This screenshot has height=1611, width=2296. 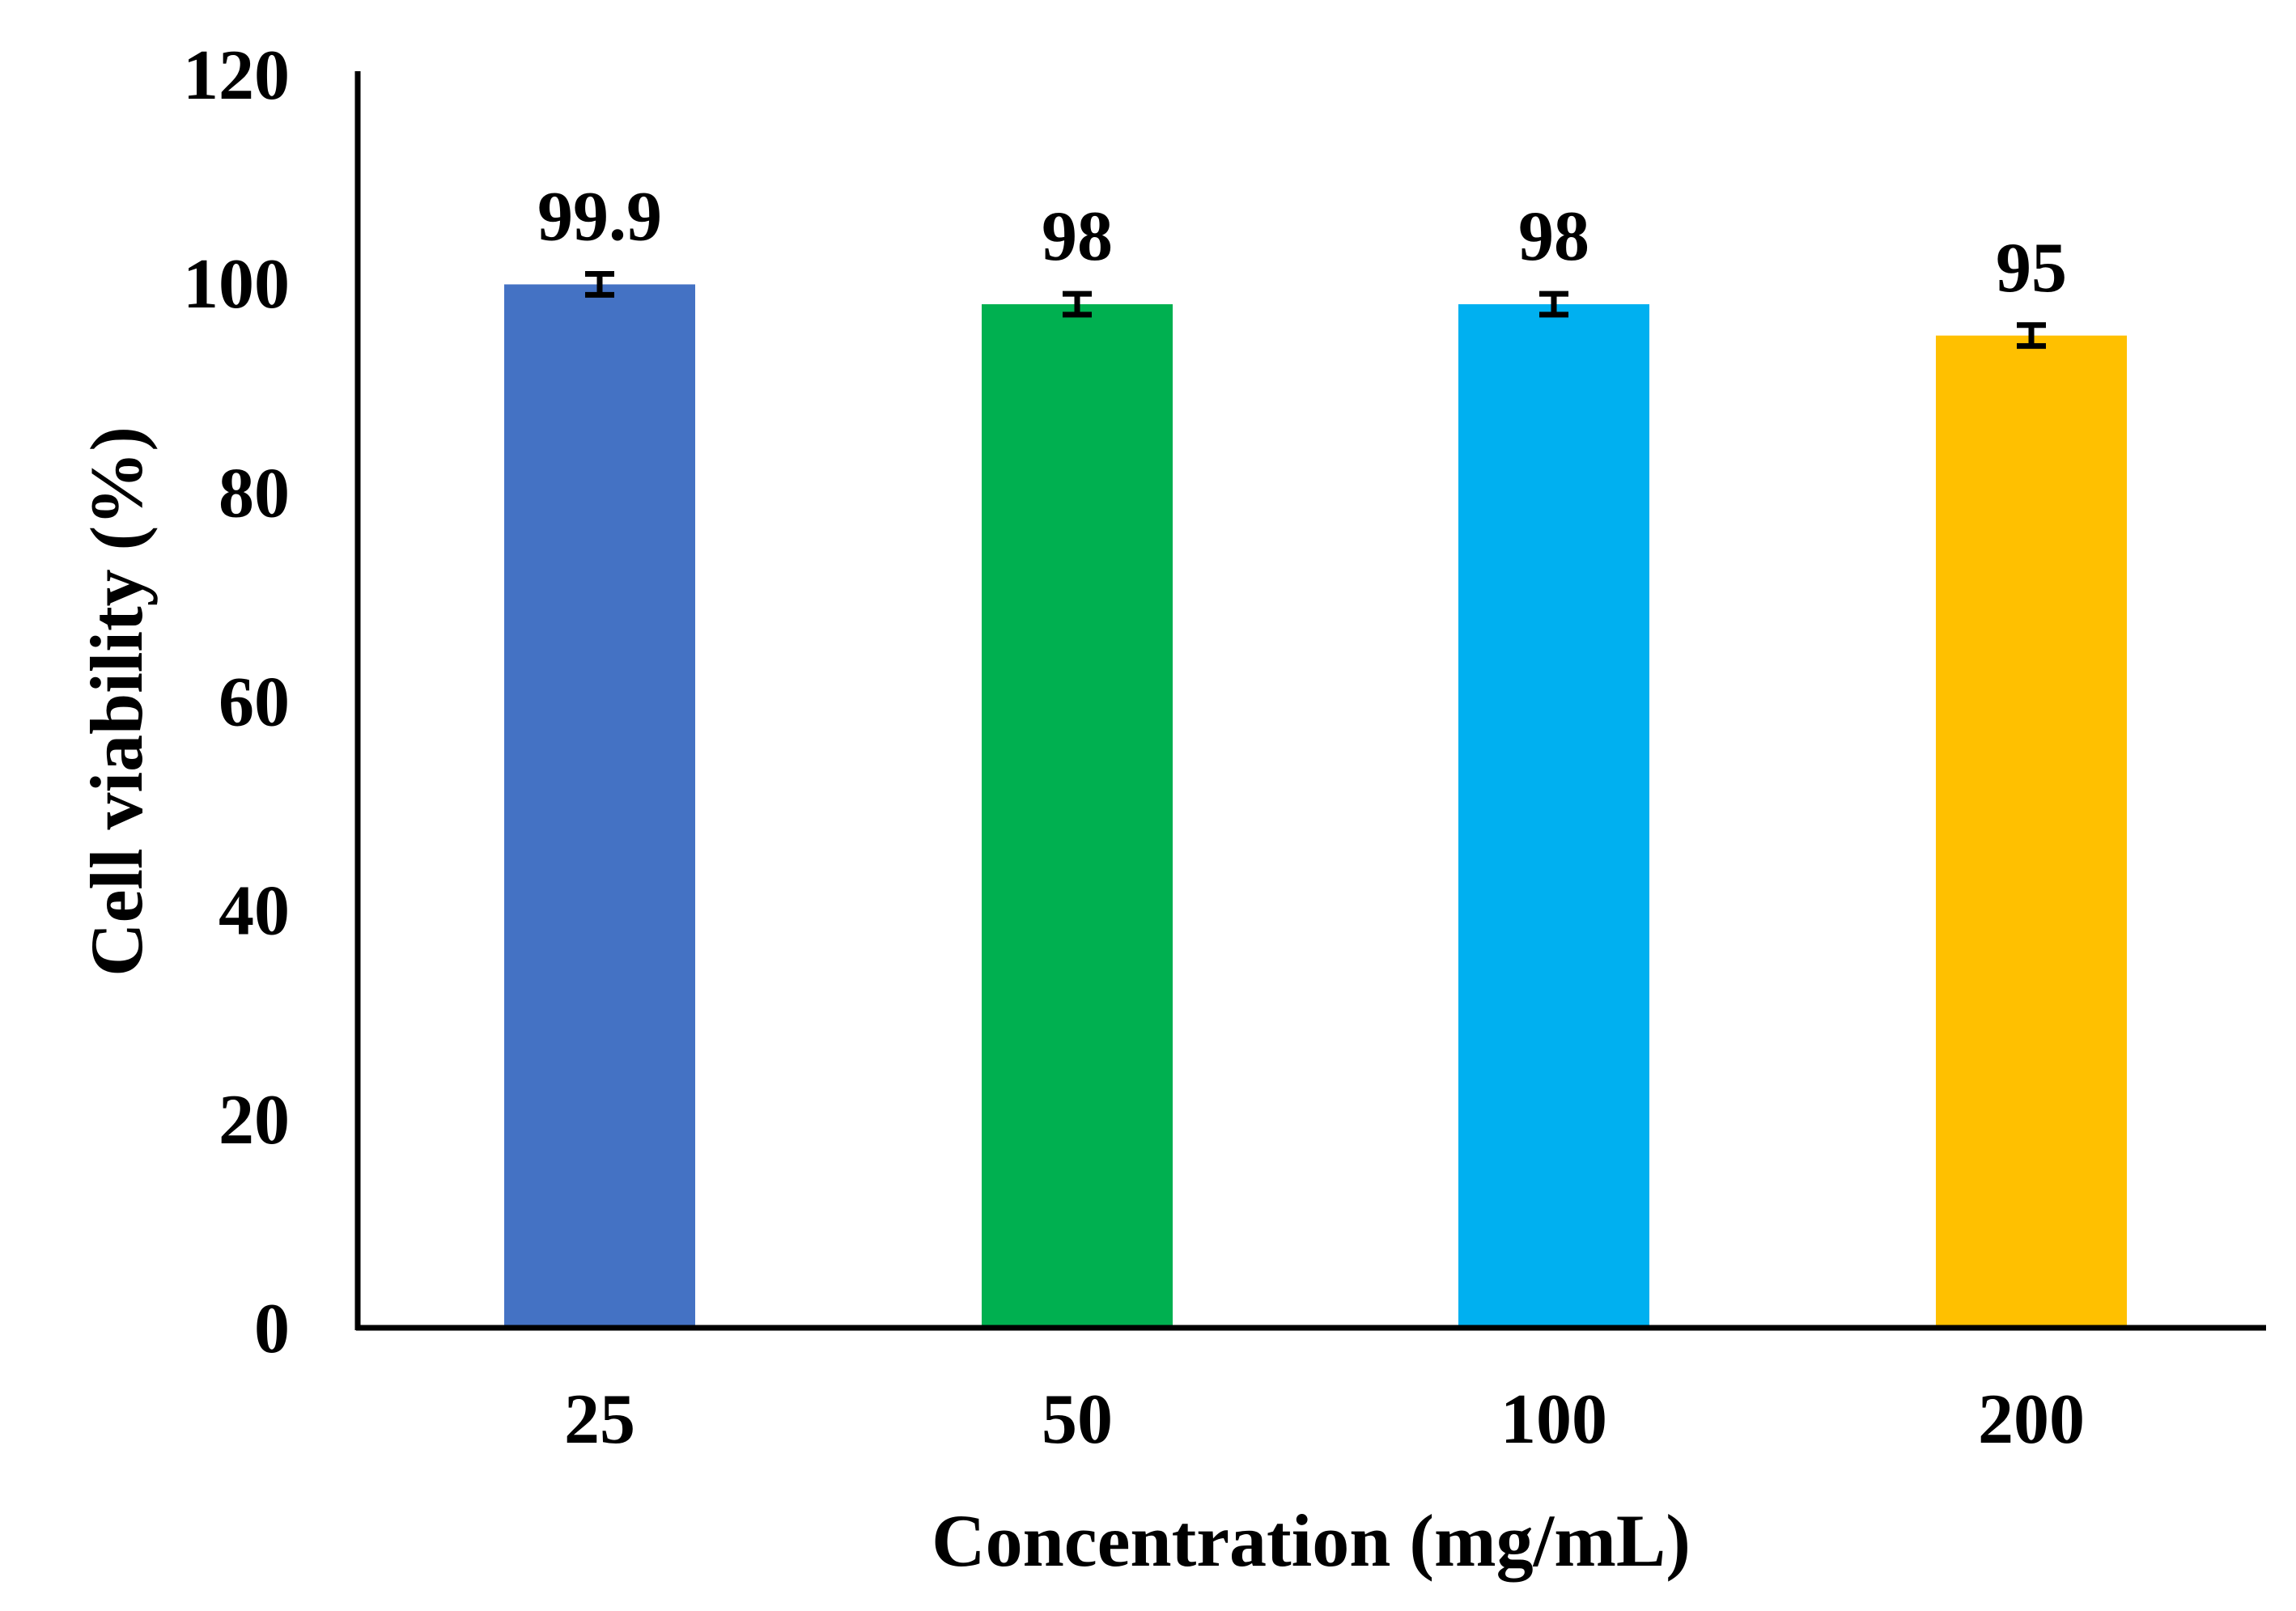 I want to click on data-label-25: 99.9, so click(x=599, y=217).